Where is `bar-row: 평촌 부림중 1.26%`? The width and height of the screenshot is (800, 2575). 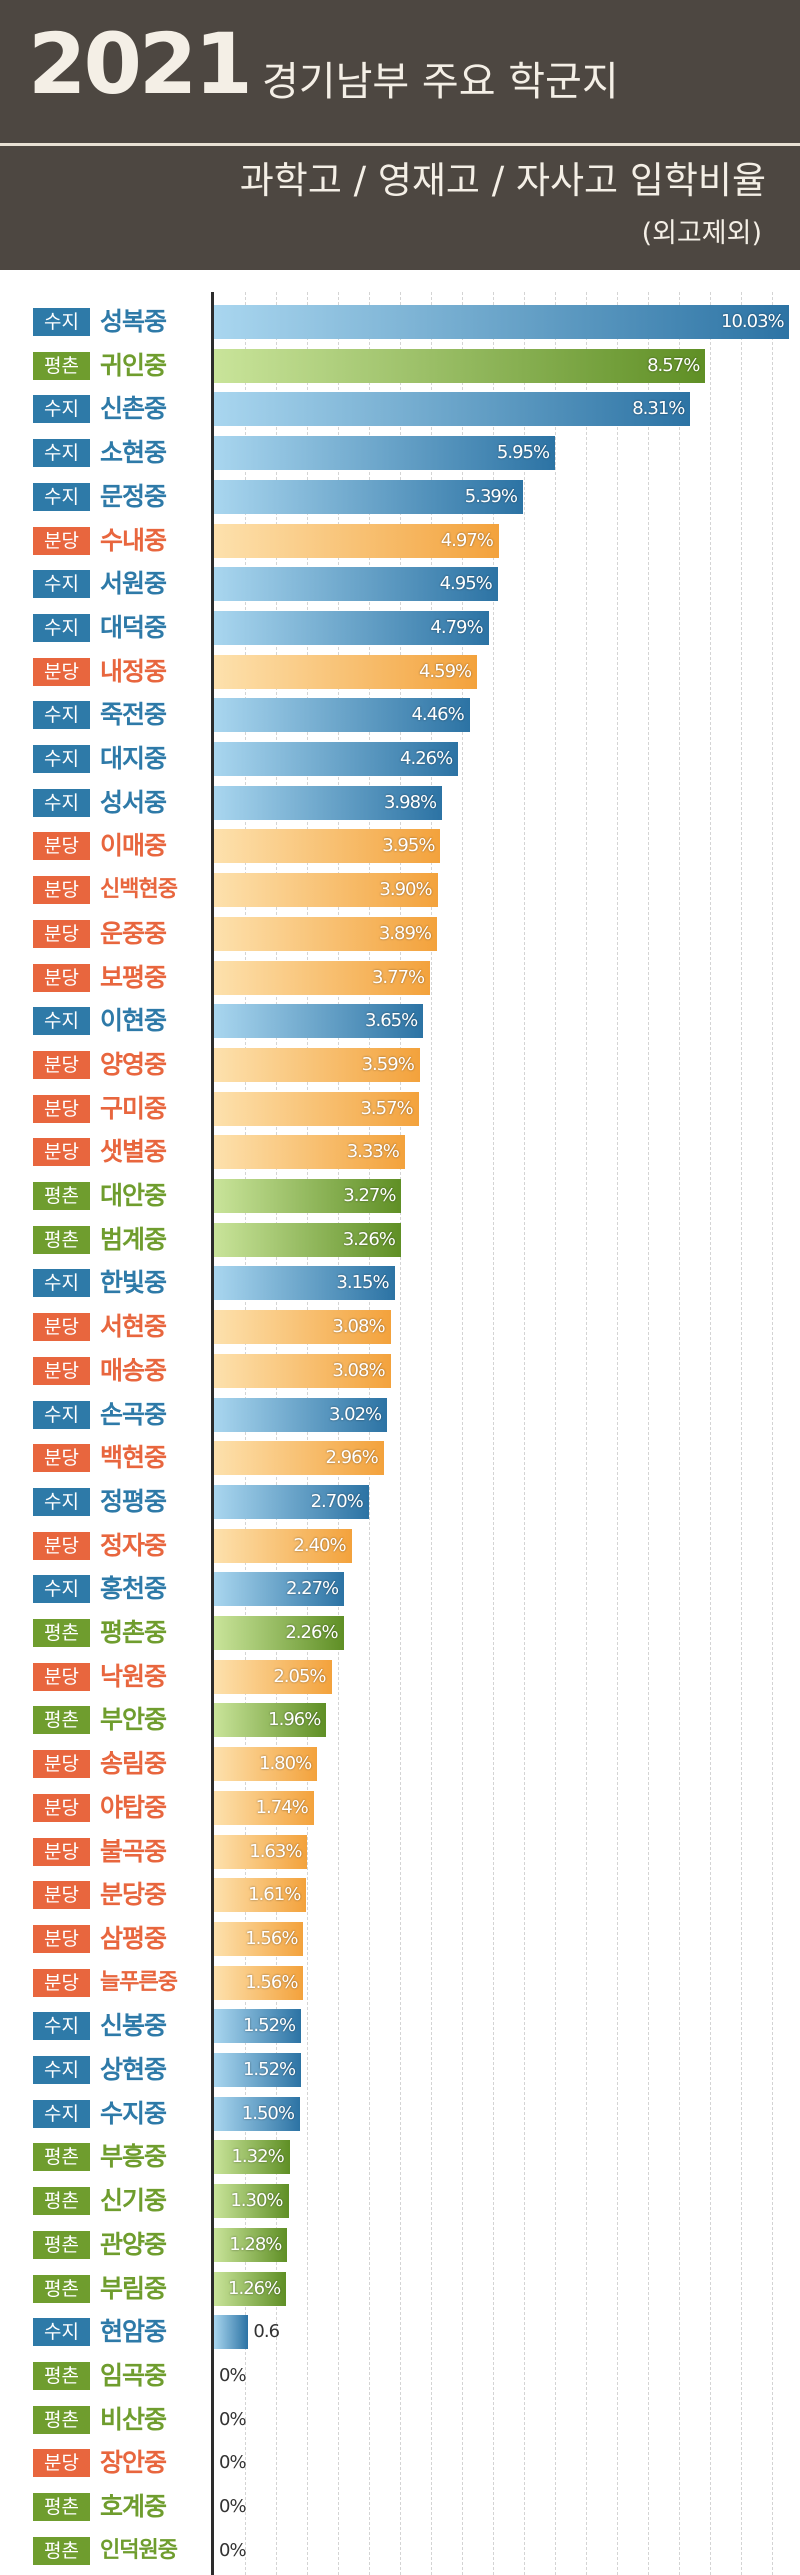
bar-row: 평촌 부림중 1.26% is located at coordinates (400, 2288).